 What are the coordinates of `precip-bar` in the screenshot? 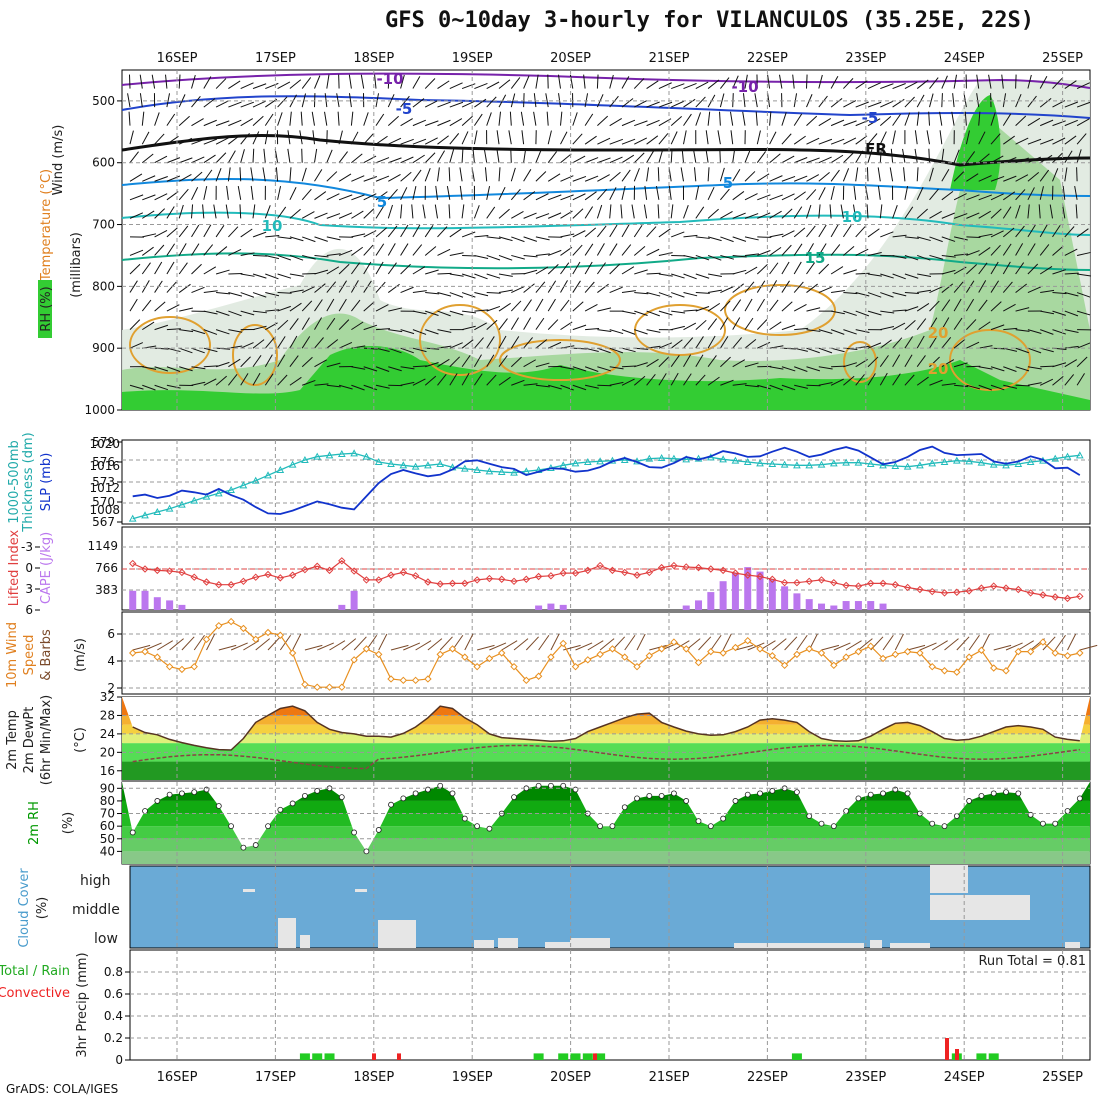 It's located at (587, 1056).